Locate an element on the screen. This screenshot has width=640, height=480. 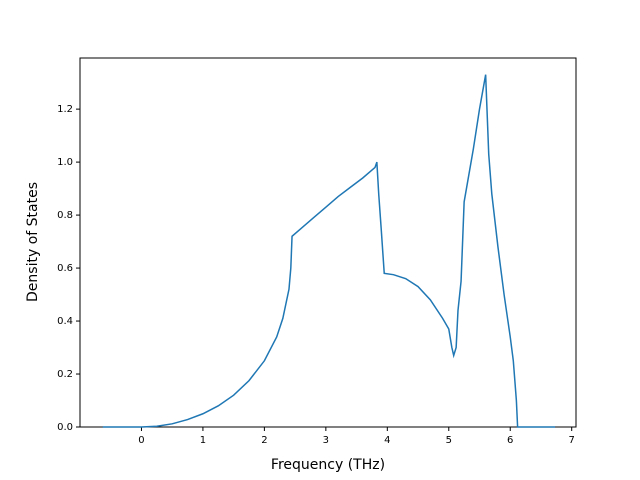
x-axis-label: Frequency (THz) is located at coordinates (328, 465).